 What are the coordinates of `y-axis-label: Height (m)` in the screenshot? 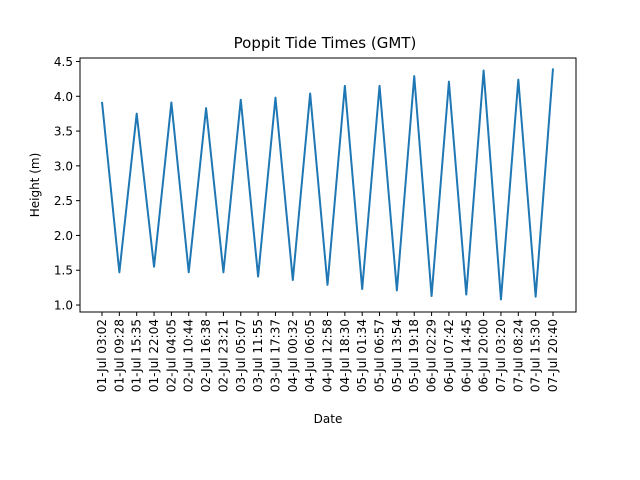 It's located at (35, 185).